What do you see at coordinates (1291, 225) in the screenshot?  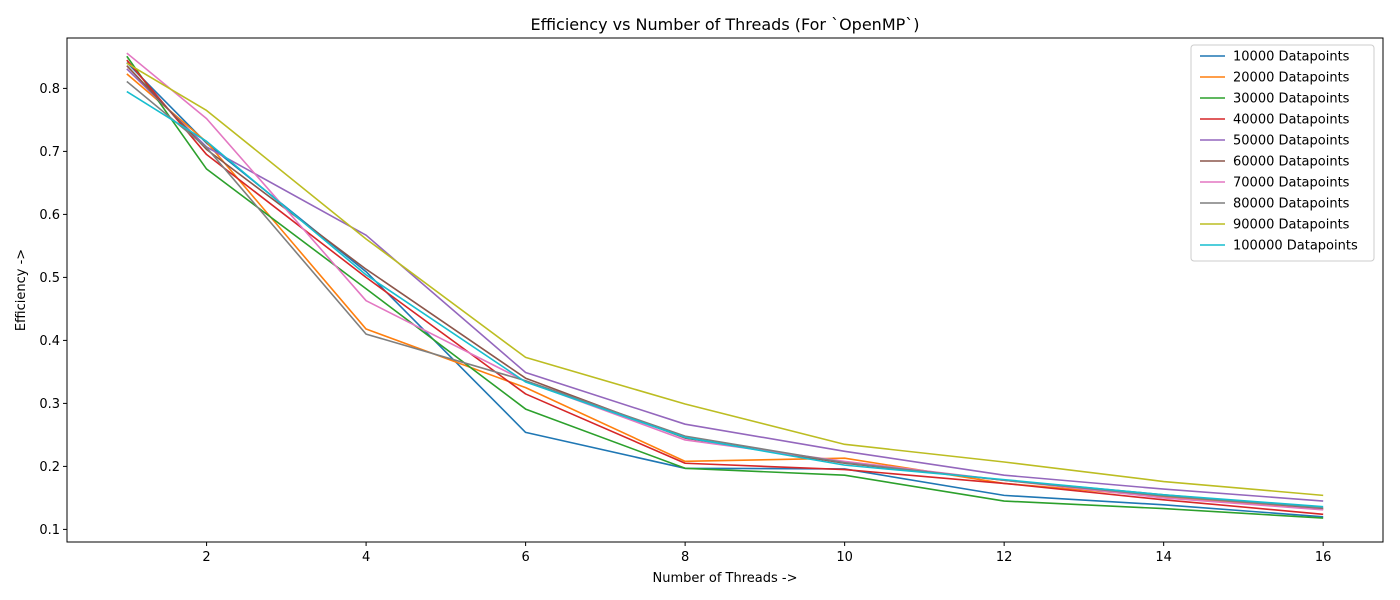 I see `legend-entry: 90000 Datapoints` at bounding box center [1291, 225].